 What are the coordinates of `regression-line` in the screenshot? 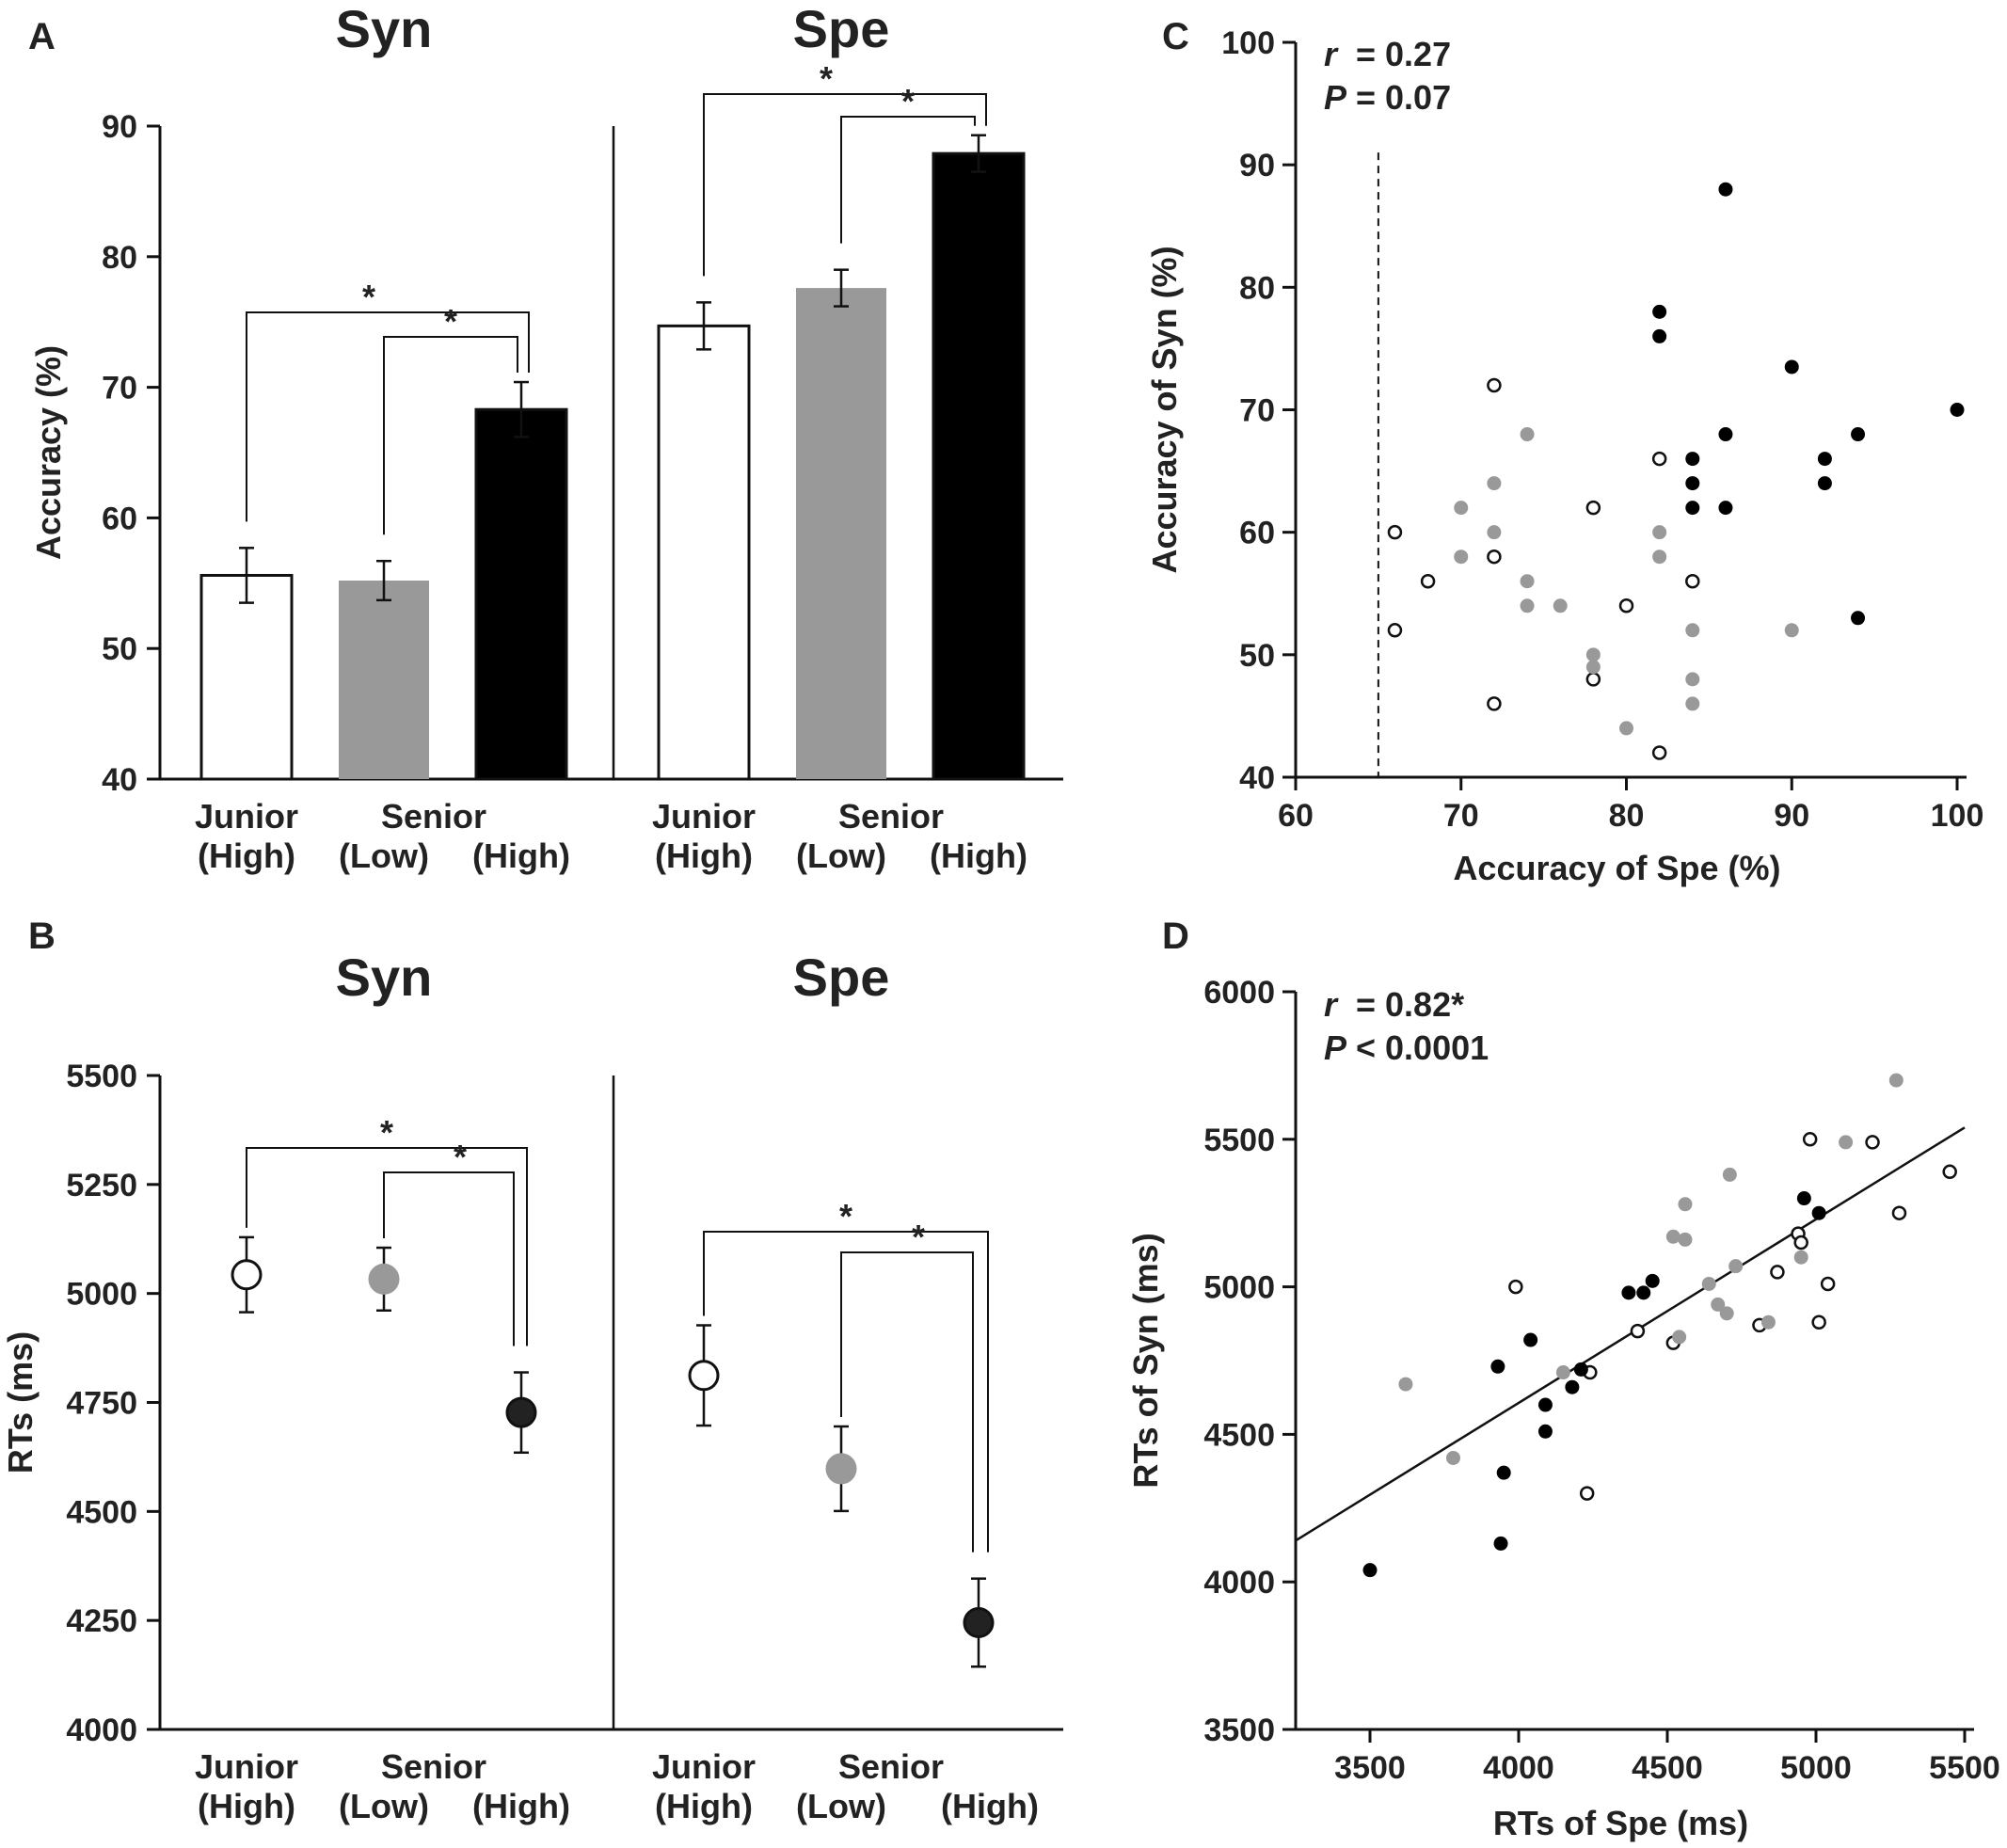 It's located at (1630, 1334).